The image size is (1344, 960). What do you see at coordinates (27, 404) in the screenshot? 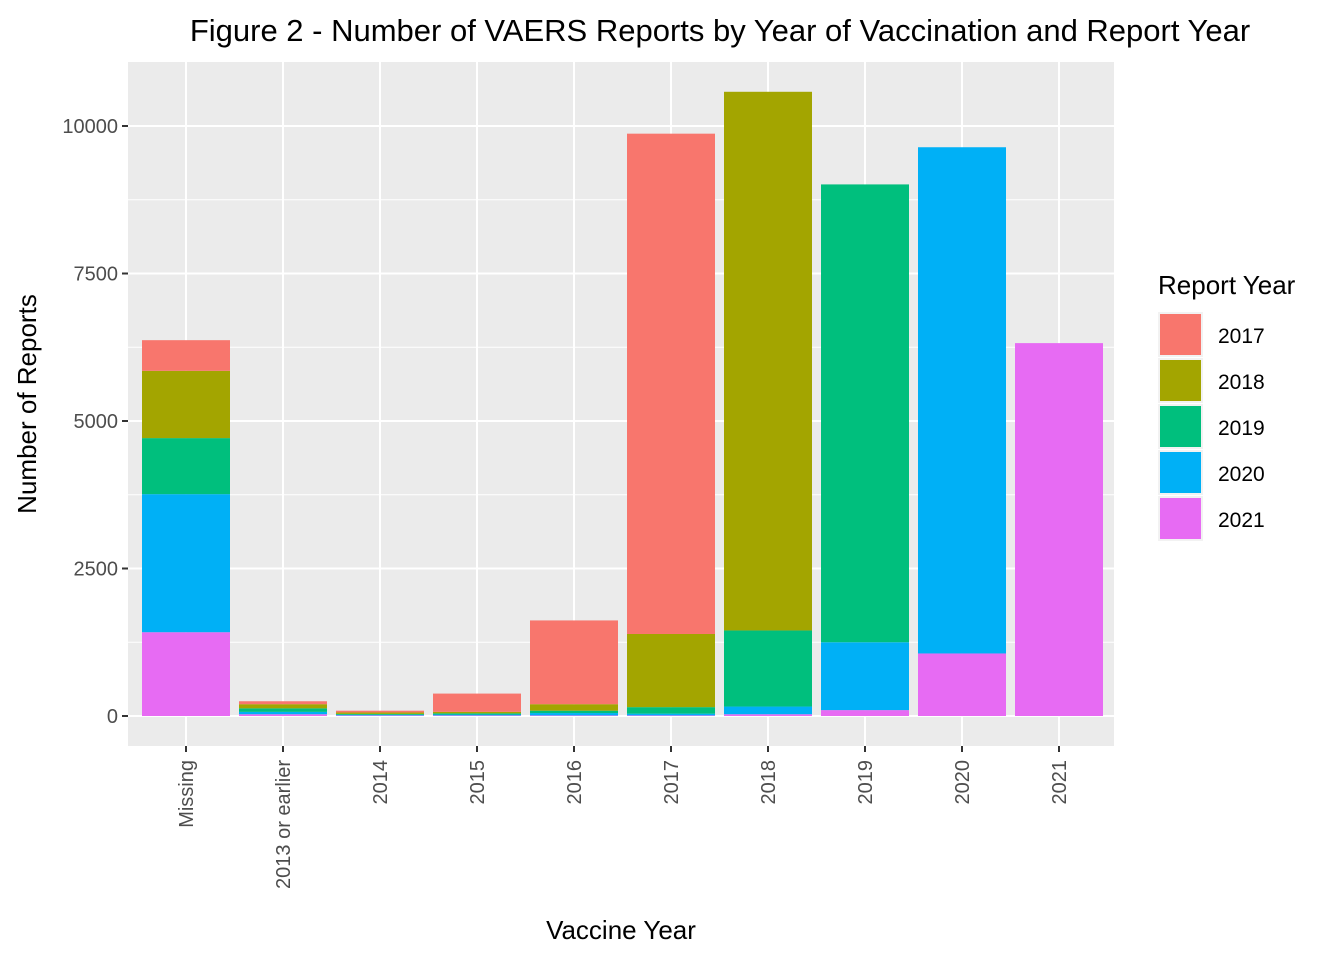
I see `y-axis-title: Number of Reports` at bounding box center [27, 404].